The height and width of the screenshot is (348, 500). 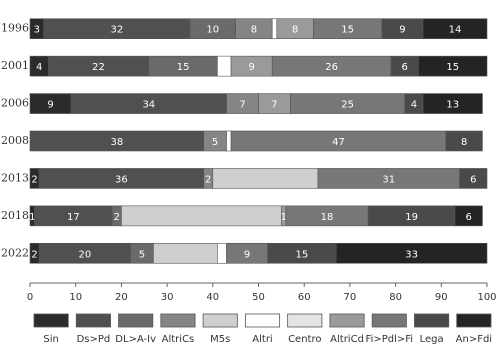 What do you see at coordinates (178, 339) in the screenshot?
I see `legend-label: AltriCs` at bounding box center [178, 339].